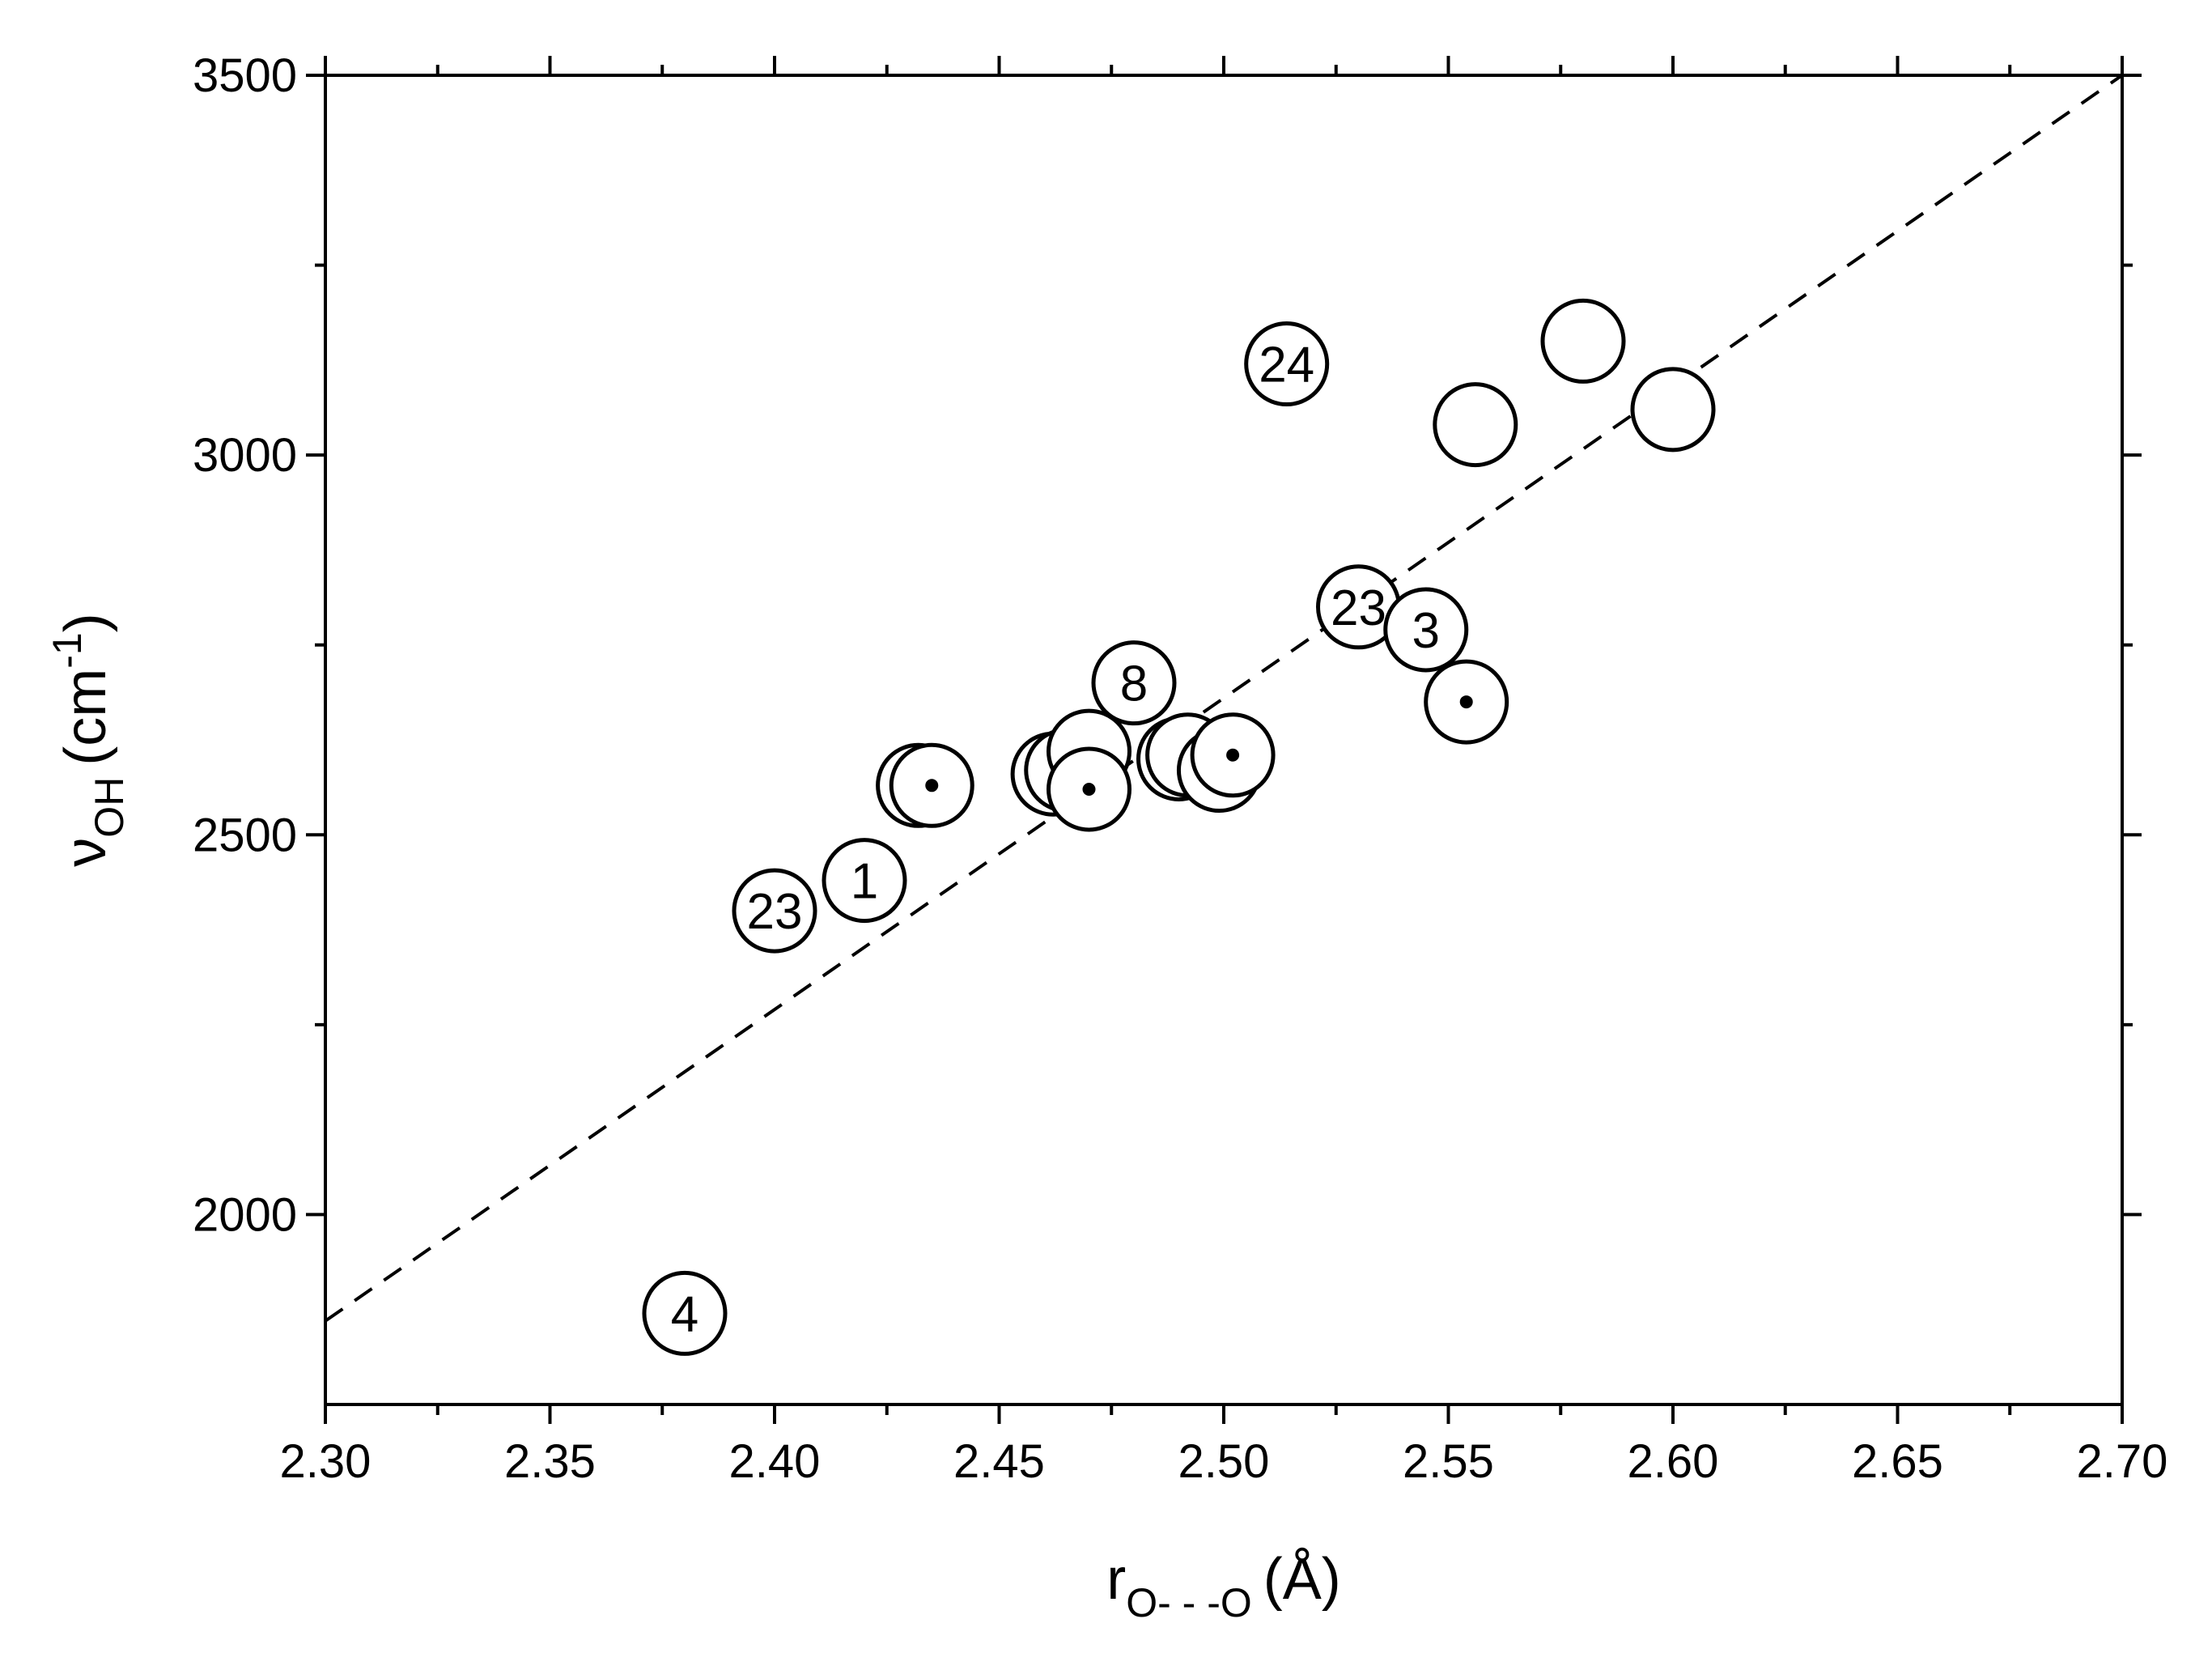 The width and height of the screenshot is (2212, 1653). I want to click on x-axis-label-main: r, so click(1116, 1580).